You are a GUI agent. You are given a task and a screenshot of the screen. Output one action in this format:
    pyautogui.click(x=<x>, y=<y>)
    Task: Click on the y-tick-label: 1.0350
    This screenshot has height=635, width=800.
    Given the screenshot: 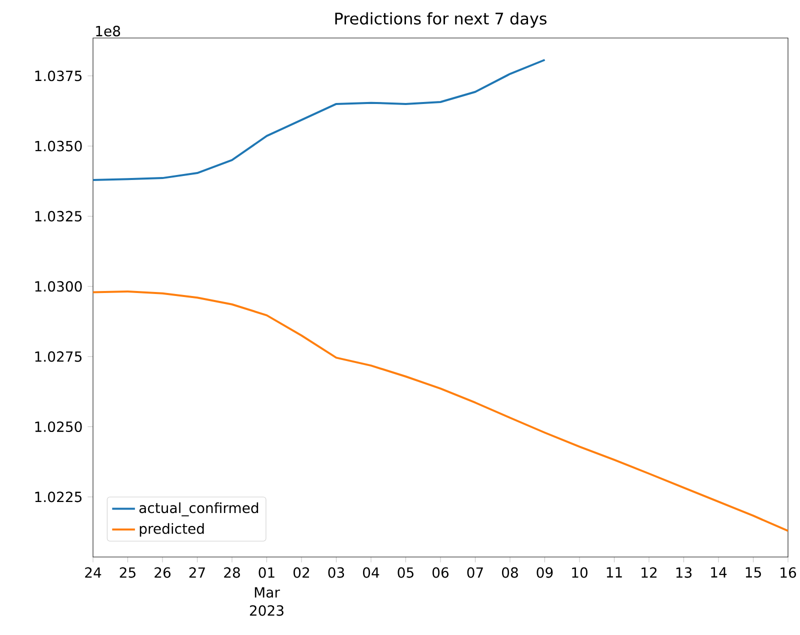 What is the action you would take?
    pyautogui.click(x=58, y=146)
    